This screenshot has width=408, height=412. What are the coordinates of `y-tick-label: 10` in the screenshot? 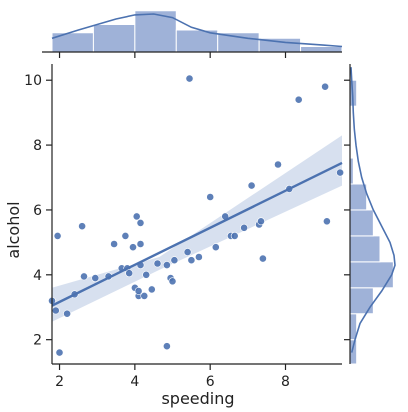 It's located at (33, 81).